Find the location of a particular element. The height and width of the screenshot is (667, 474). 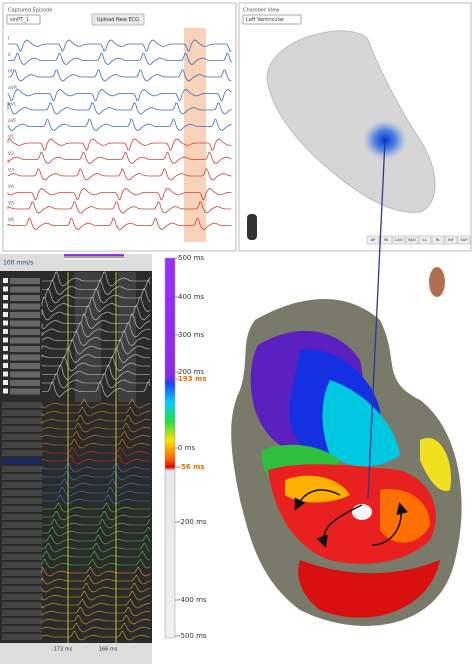

button-label: Upload New ECG is located at coordinates (118, 20).